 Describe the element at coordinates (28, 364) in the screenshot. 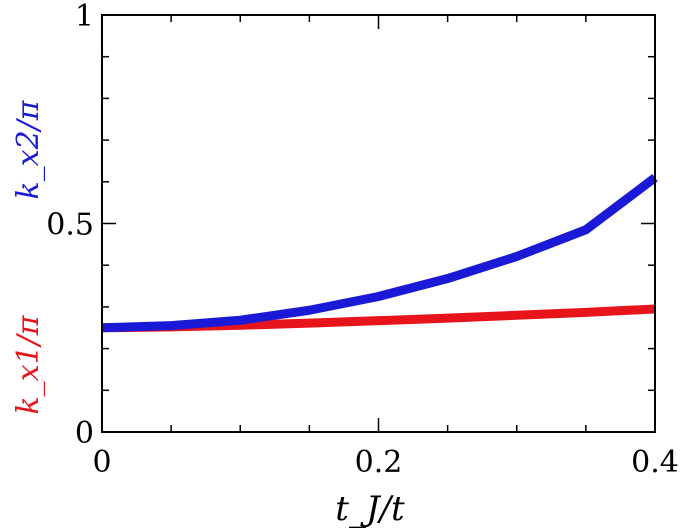

I see `y-axis-label-k-x1: k_x1/π` at that location.